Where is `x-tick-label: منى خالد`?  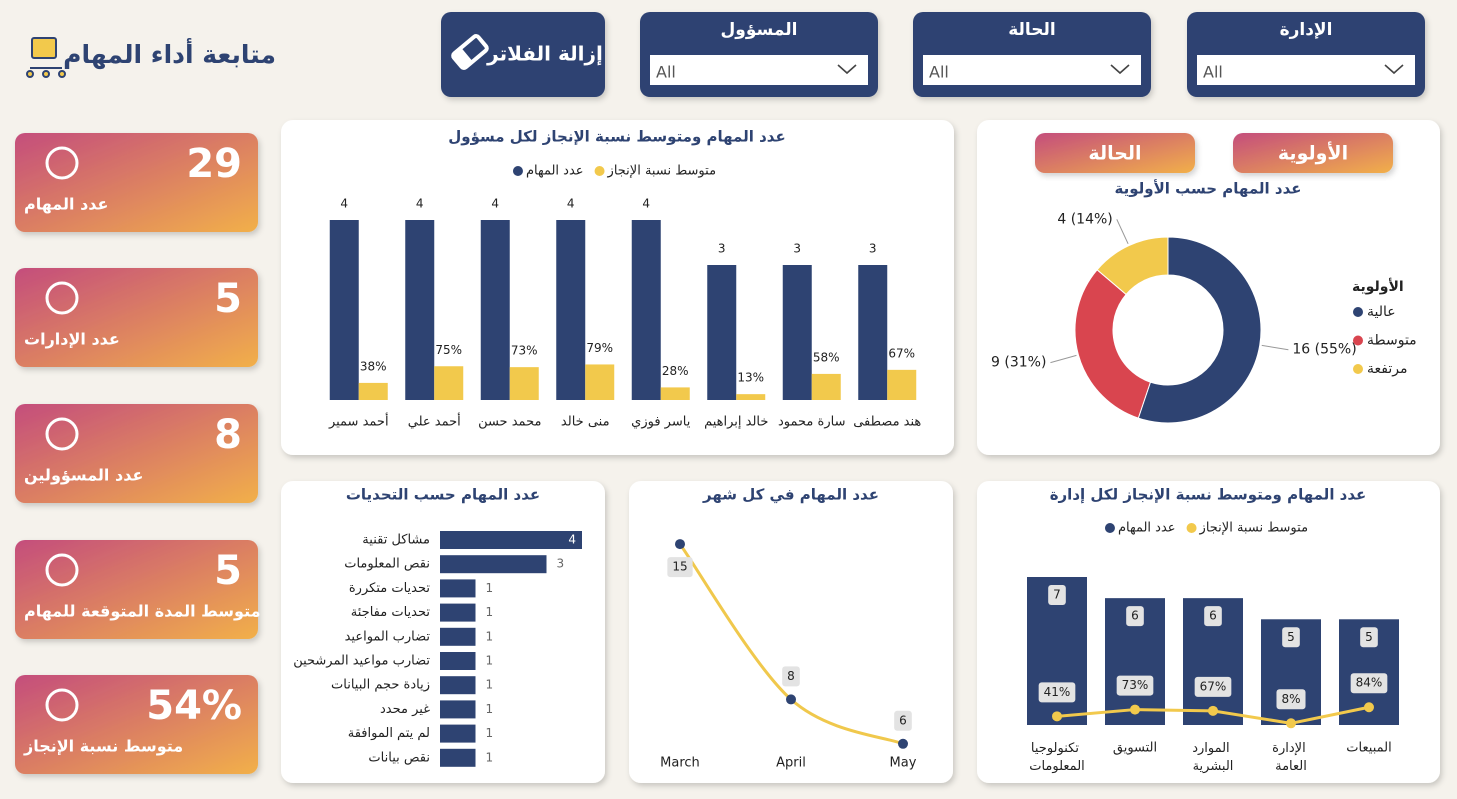
x-tick-label: منى خالد is located at coordinates (585, 422).